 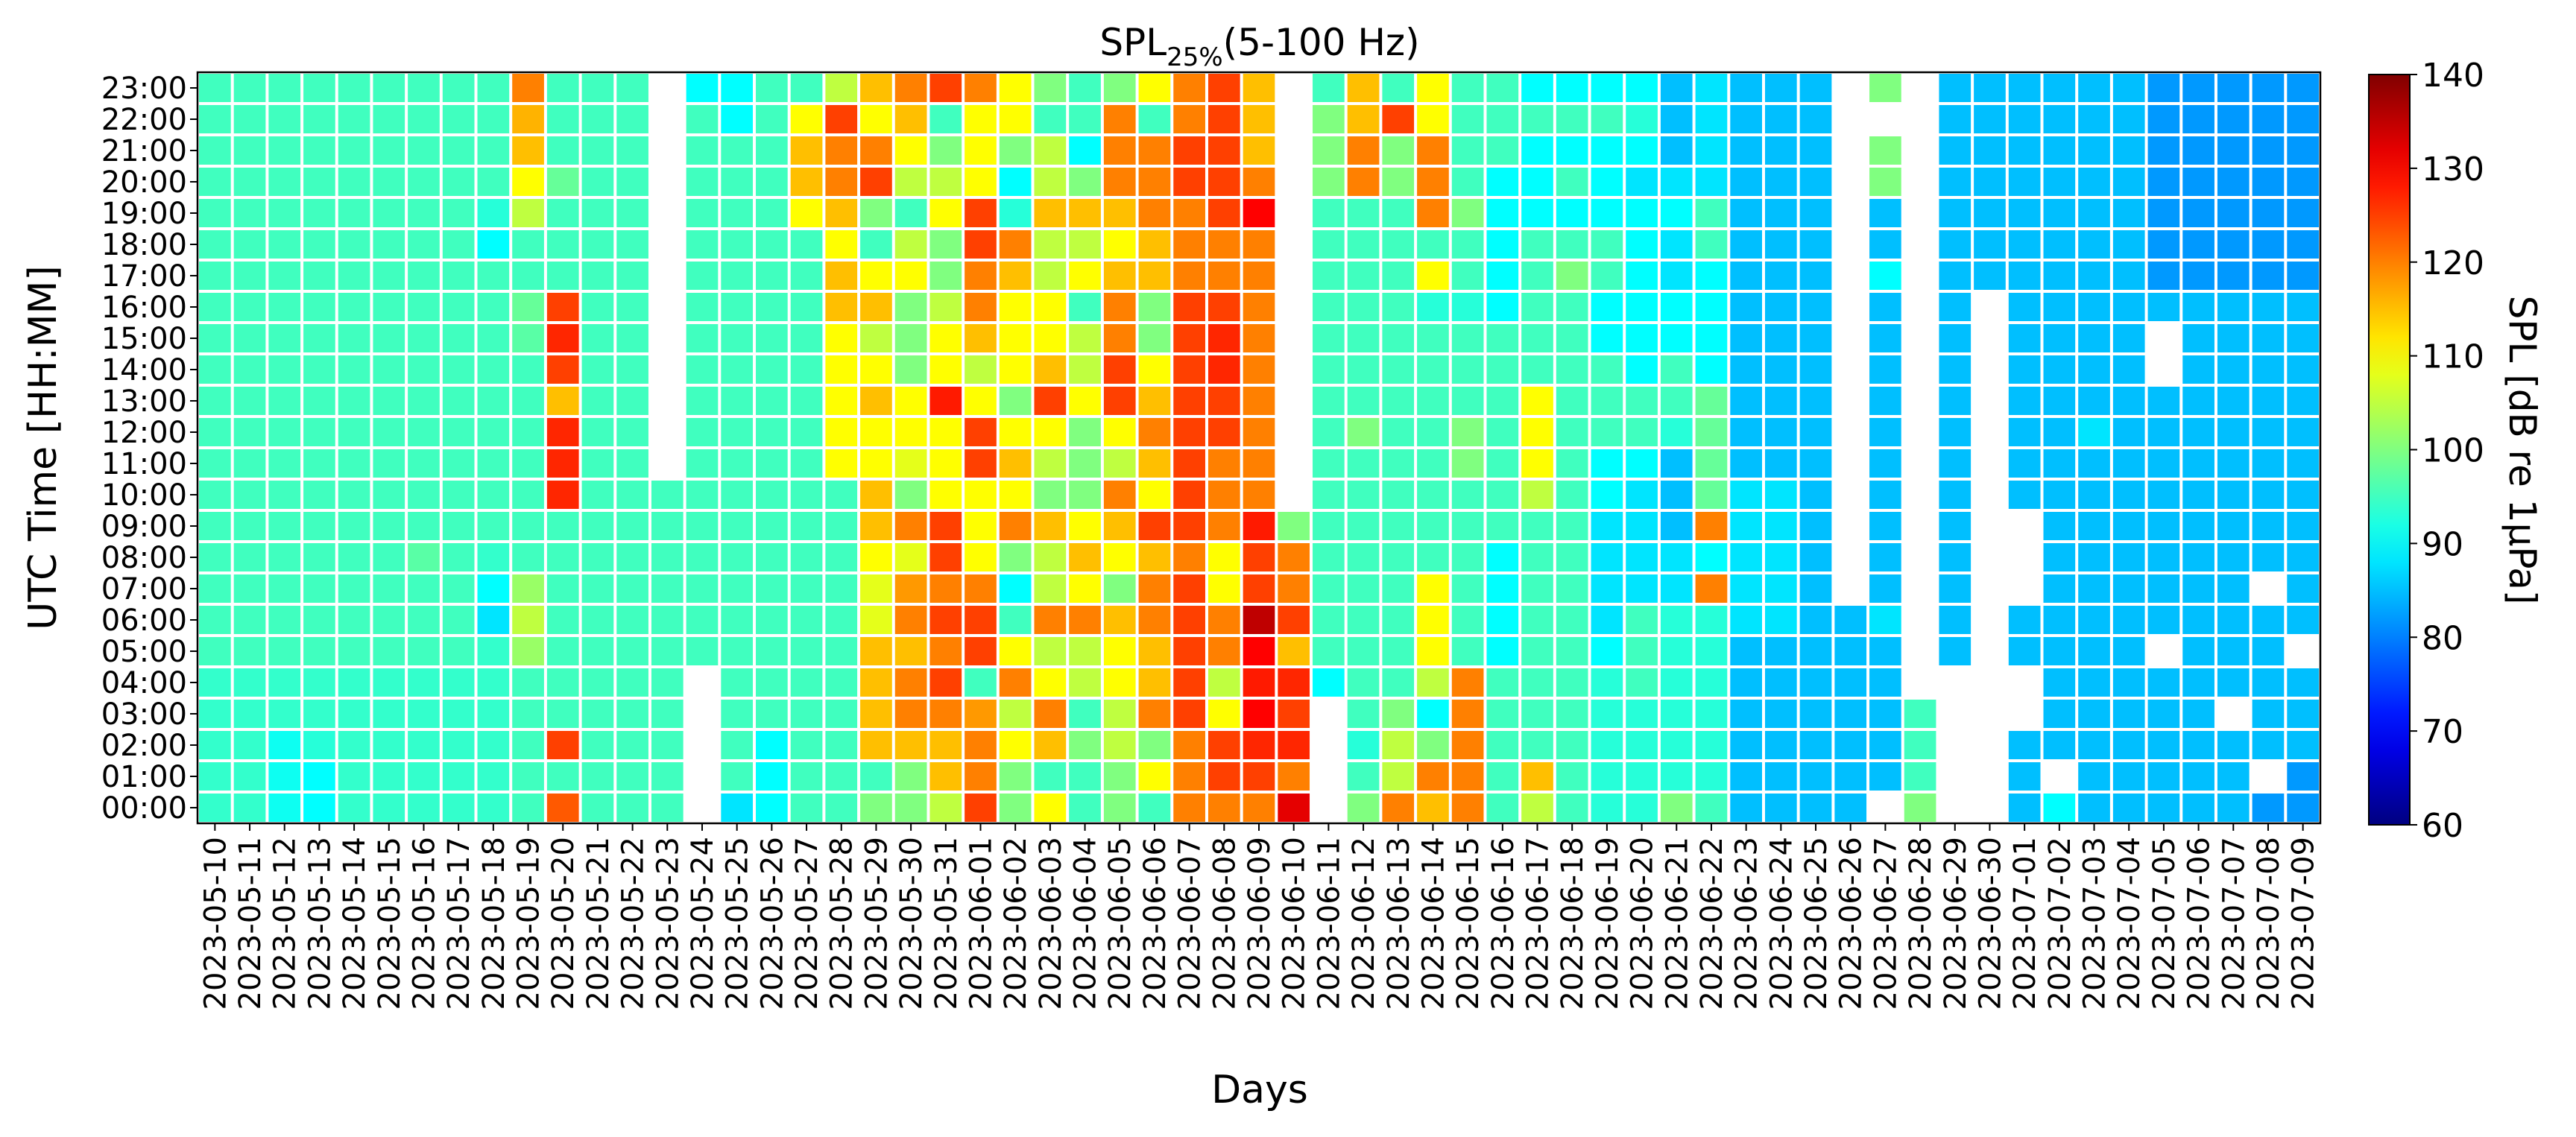 I want to click on x-tick-label-weekend: 2023-07-08, so click(x=2269, y=924).